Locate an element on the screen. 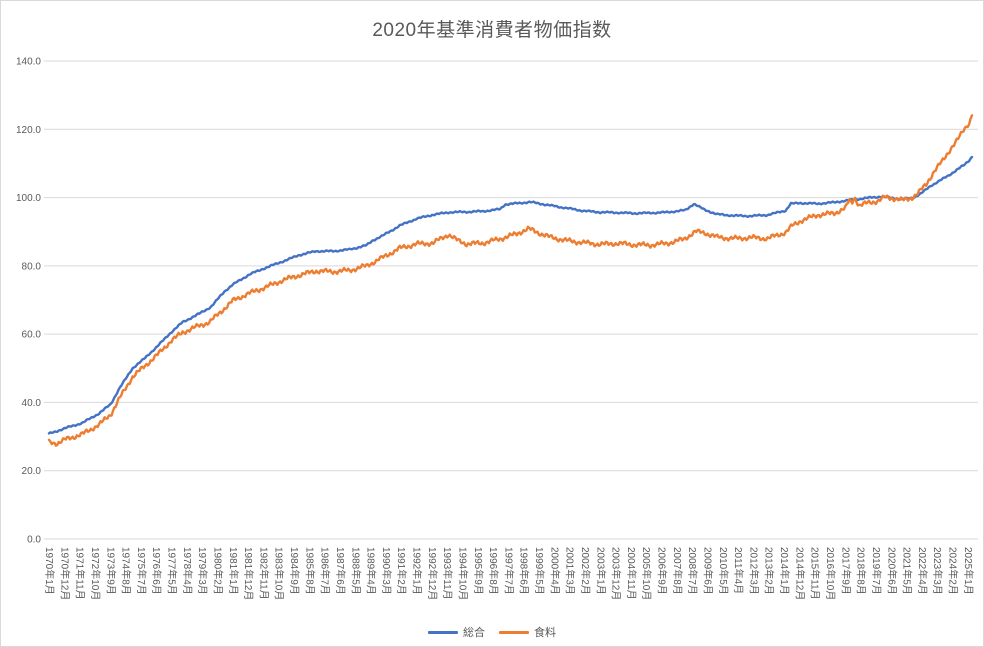  x-tick-label: 2001年3月 is located at coordinates (570, 571).